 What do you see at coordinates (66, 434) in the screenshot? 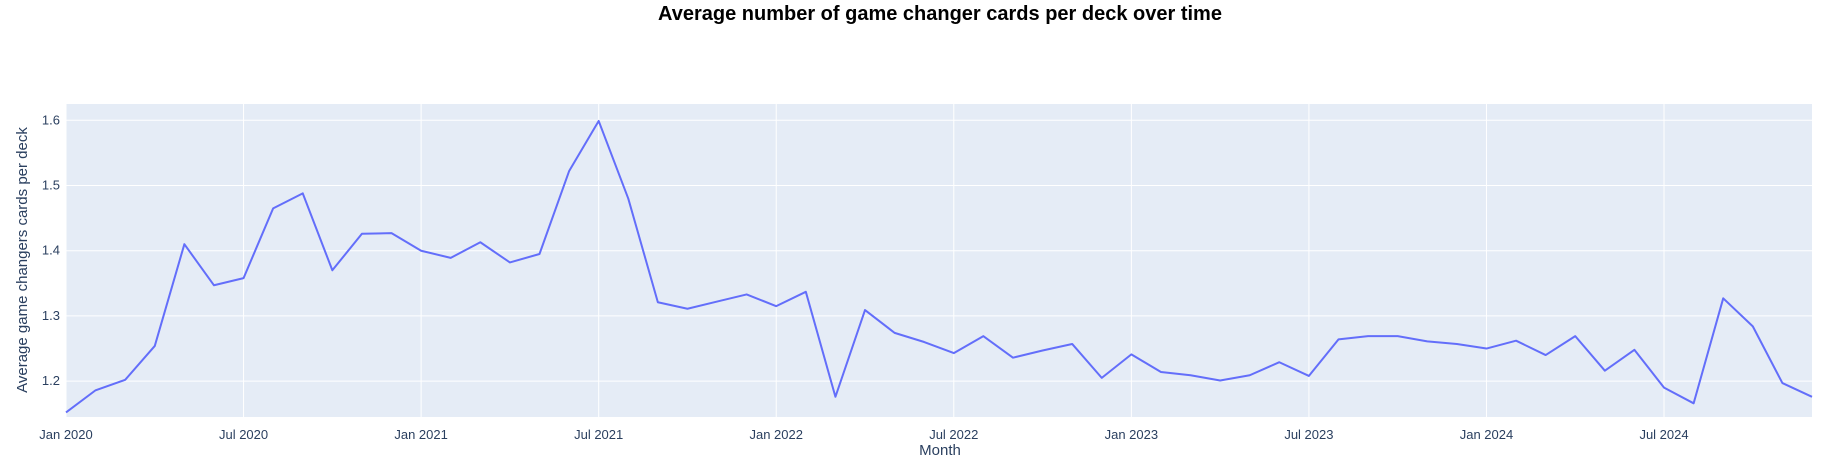
I see `x-tick-label: Jan 2020` at bounding box center [66, 434].